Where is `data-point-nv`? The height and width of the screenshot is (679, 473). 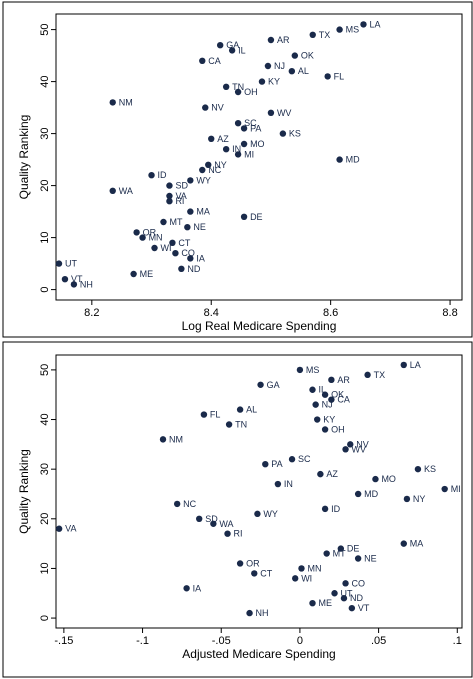
data-point-nv is located at coordinates (350, 444).